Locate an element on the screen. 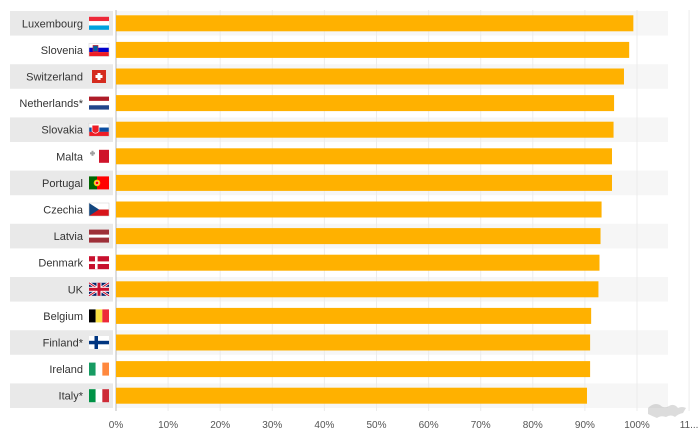  latvia-flag-icon is located at coordinates (99, 236).